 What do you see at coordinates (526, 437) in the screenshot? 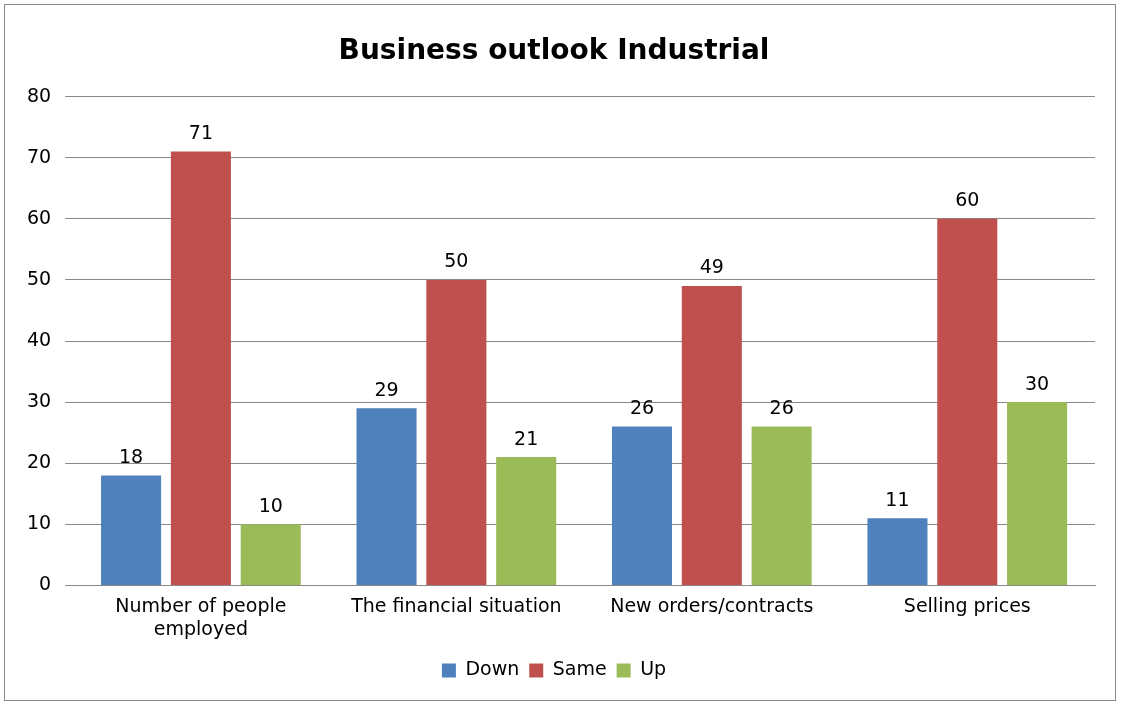
I see `data-label: 21` at bounding box center [526, 437].